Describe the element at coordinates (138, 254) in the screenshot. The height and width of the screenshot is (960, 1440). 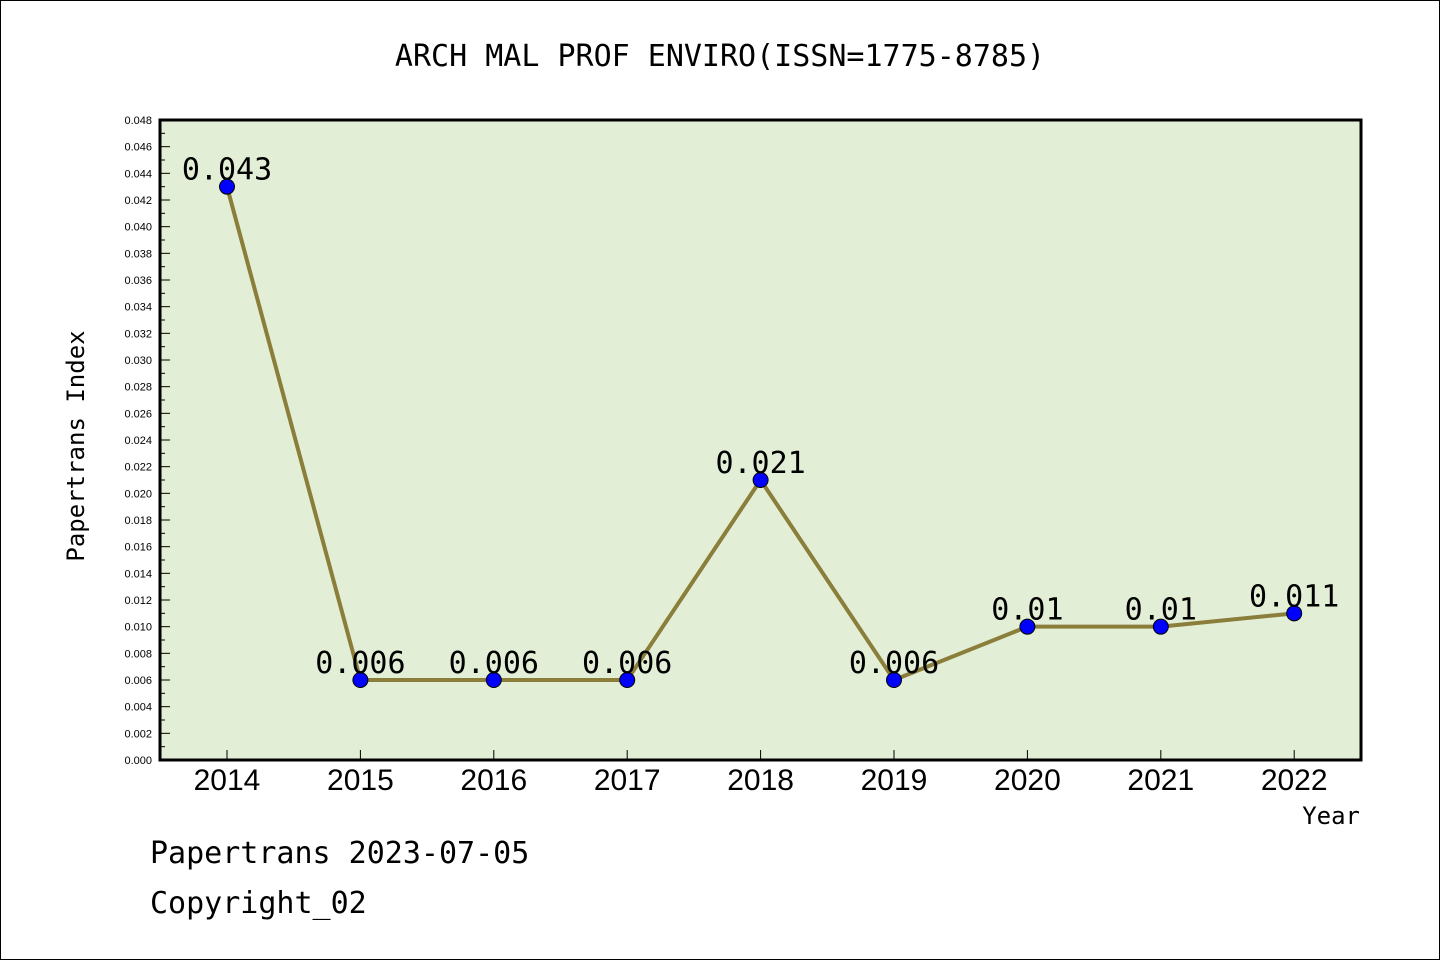
I see `y-tick-label: 0.038` at that location.